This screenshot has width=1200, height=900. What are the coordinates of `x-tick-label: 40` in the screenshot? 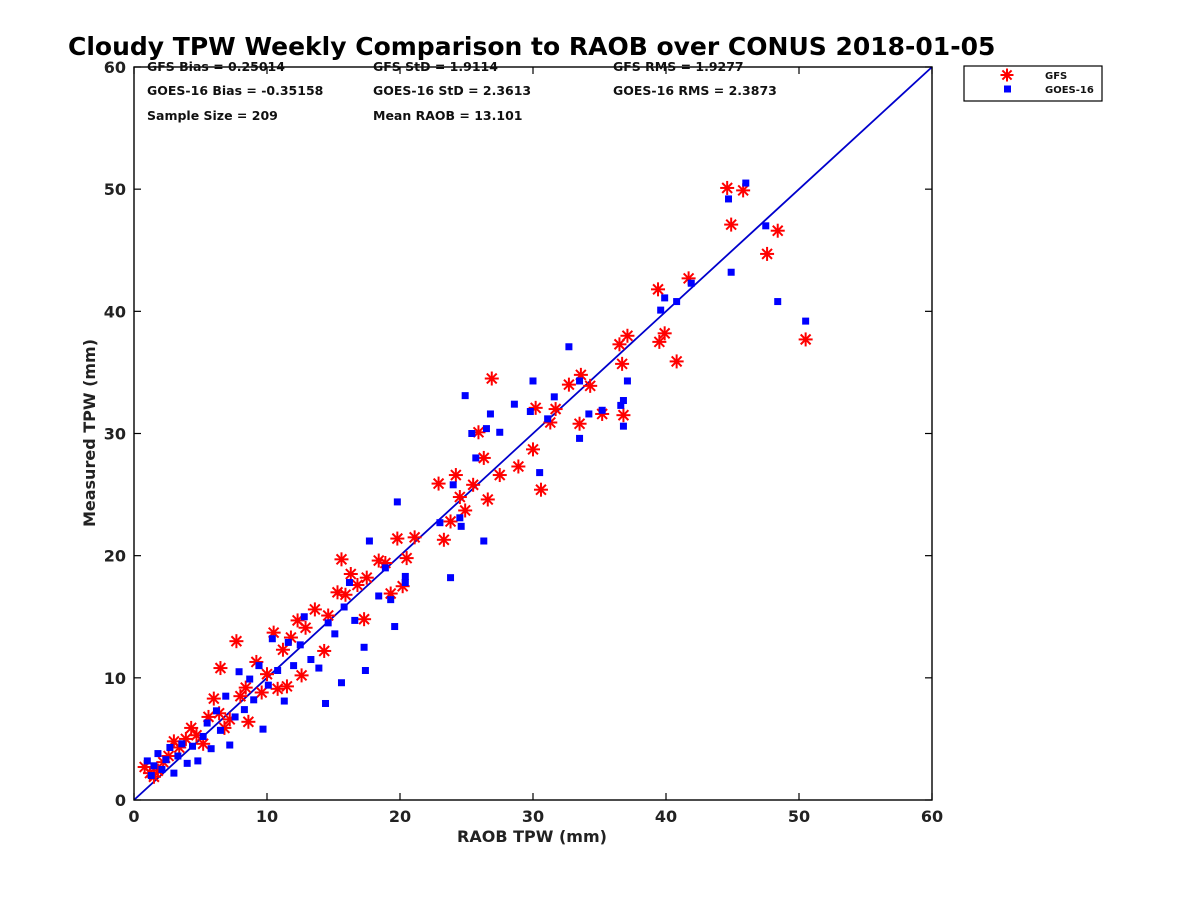 It's located at (666, 816).